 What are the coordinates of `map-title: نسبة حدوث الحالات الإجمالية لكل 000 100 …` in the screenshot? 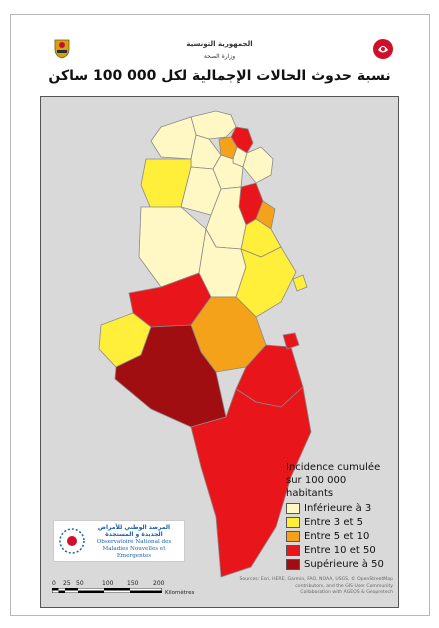 It's located at (219, 76).